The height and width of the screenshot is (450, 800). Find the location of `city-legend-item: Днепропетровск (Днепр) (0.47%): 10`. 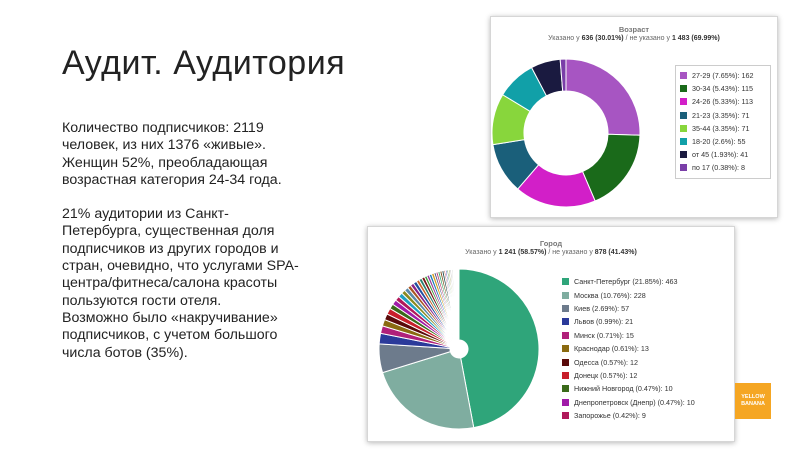

city-legend-item: Днепропетровск (Днепр) (0.47%): 10 is located at coordinates (643, 402).